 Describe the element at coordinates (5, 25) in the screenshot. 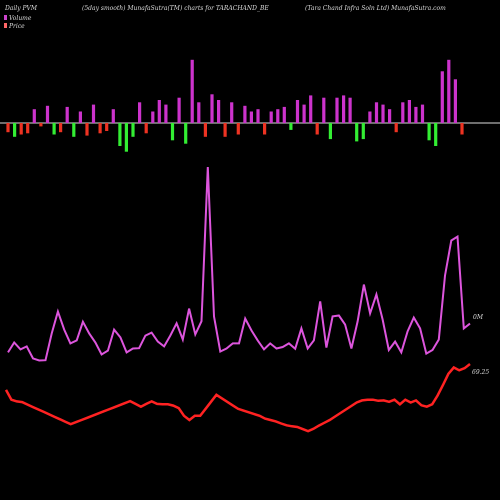

I see `legend-price-swatch` at that location.